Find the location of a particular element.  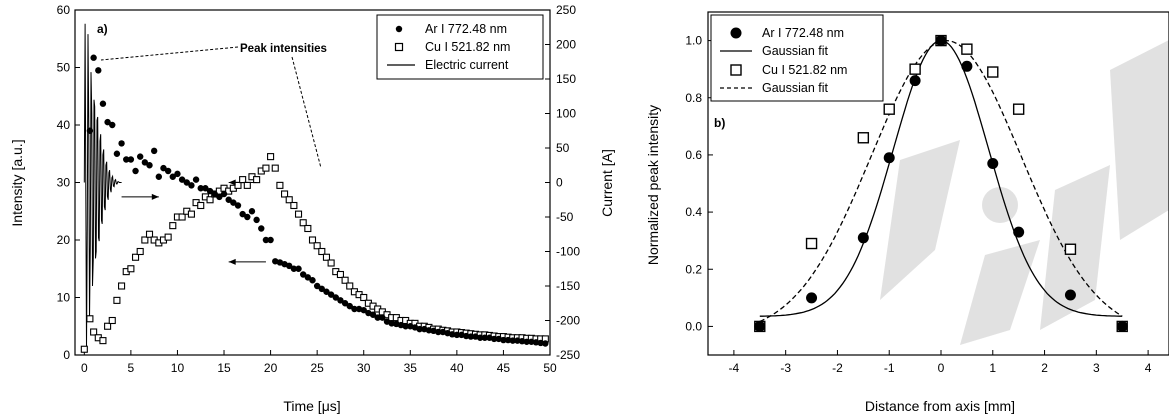

chart-b-legend-item-ar: Ar I 772.48 nm is located at coordinates (803, 33).